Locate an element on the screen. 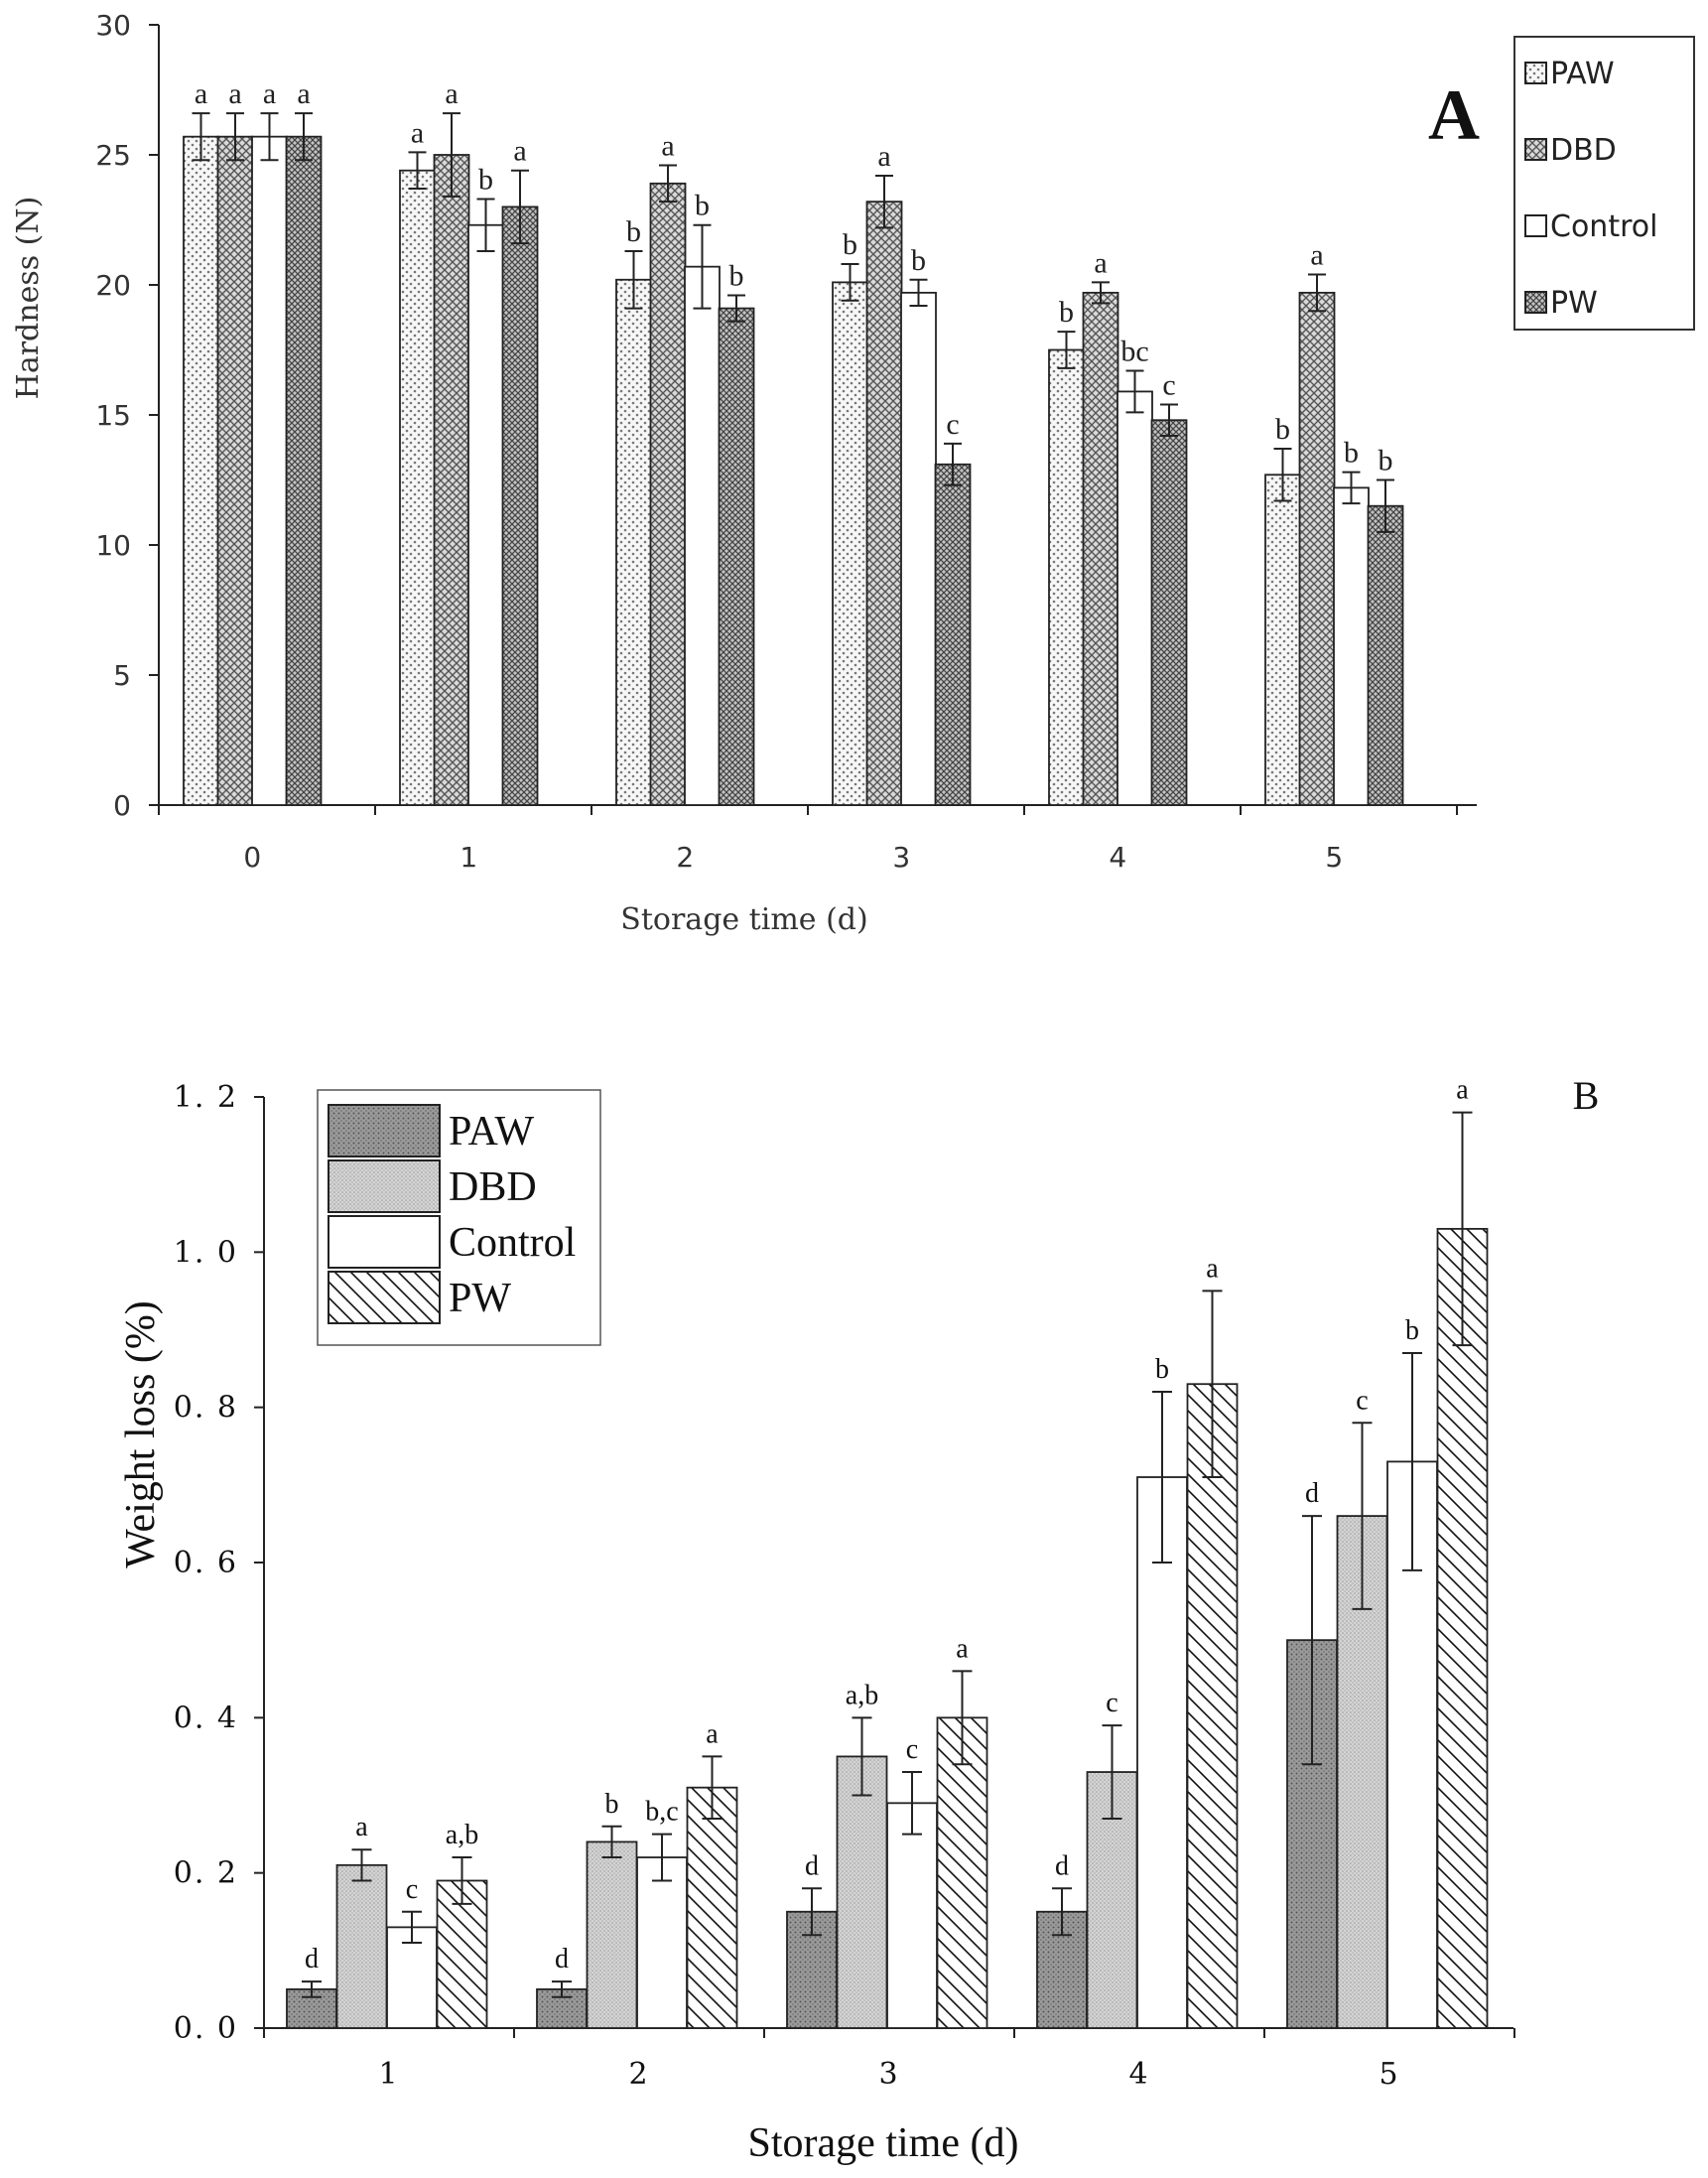 Image resolution: width=1708 pixels, height=2178 pixels. legend-label: PAW is located at coordinates (1583, 74).